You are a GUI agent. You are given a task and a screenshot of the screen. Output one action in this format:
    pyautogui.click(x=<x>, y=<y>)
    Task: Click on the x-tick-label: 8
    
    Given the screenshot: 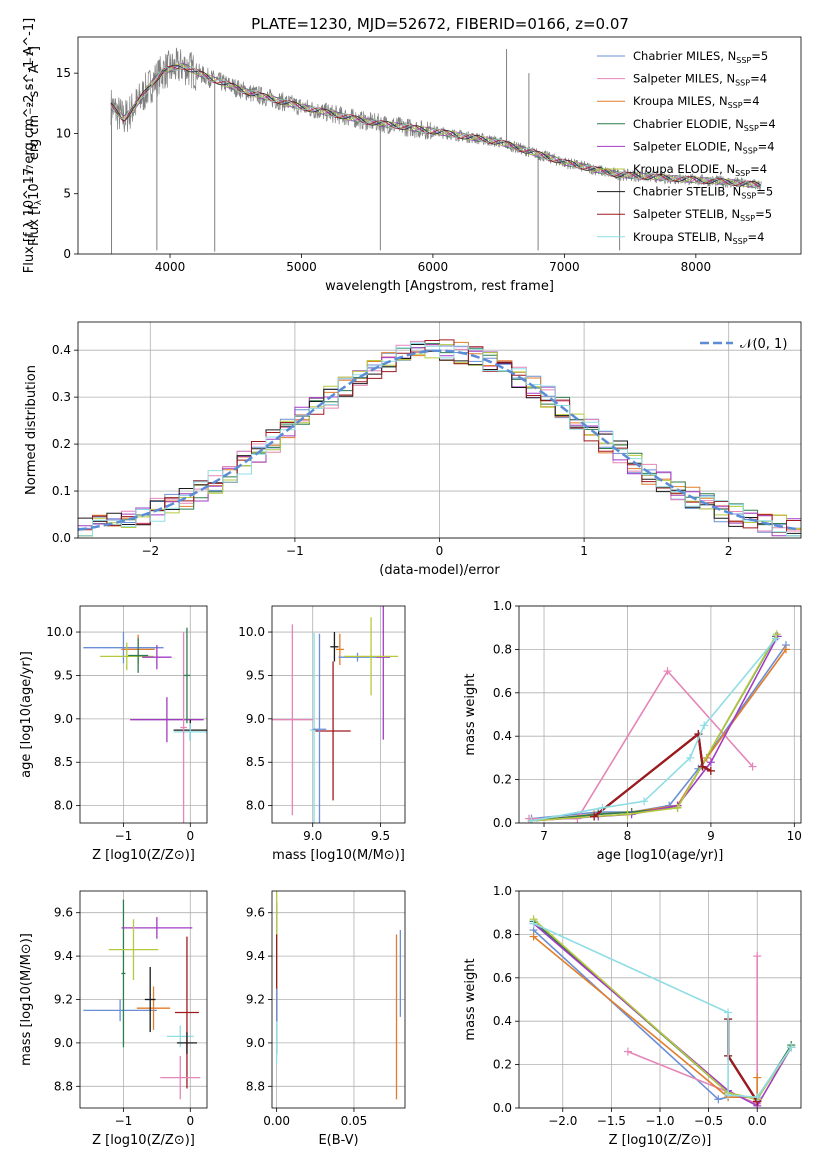 What is the action you would take?
    pyautogui.click(x=628, y=836)
    